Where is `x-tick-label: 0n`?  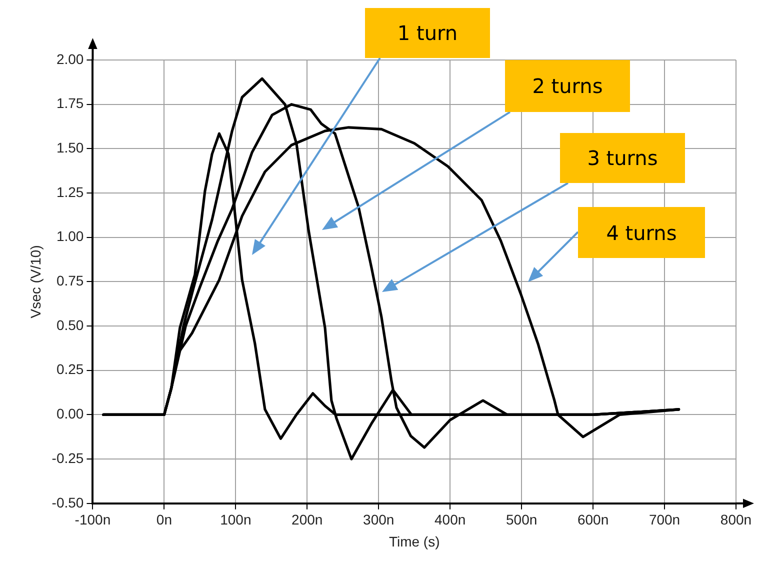
x-tick-label: 0n is located at coordinates (164, 520).